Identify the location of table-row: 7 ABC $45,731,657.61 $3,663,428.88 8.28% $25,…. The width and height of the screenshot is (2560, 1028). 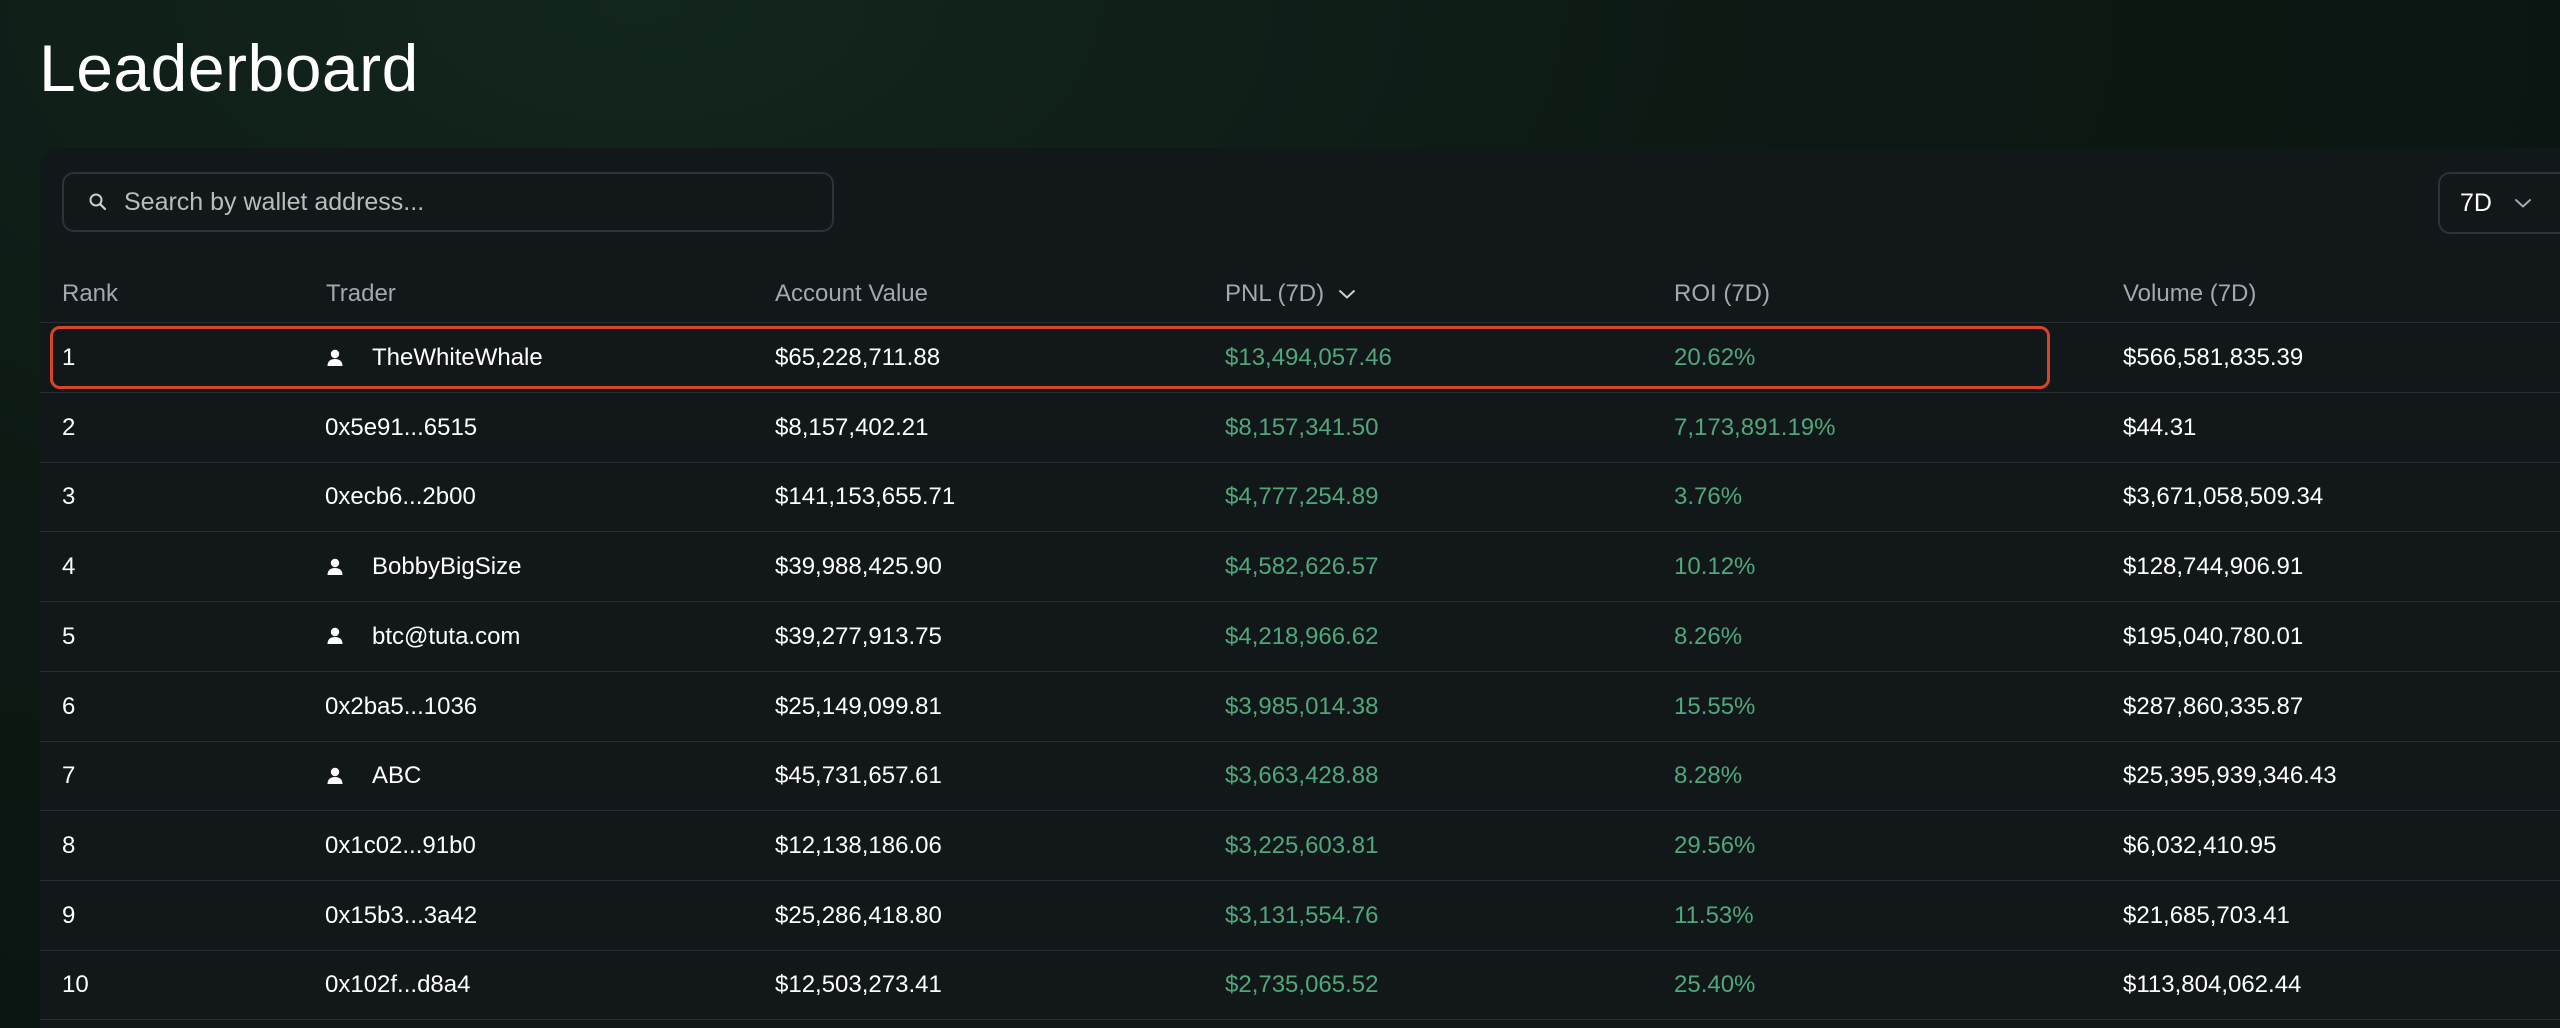
(1300, 776).